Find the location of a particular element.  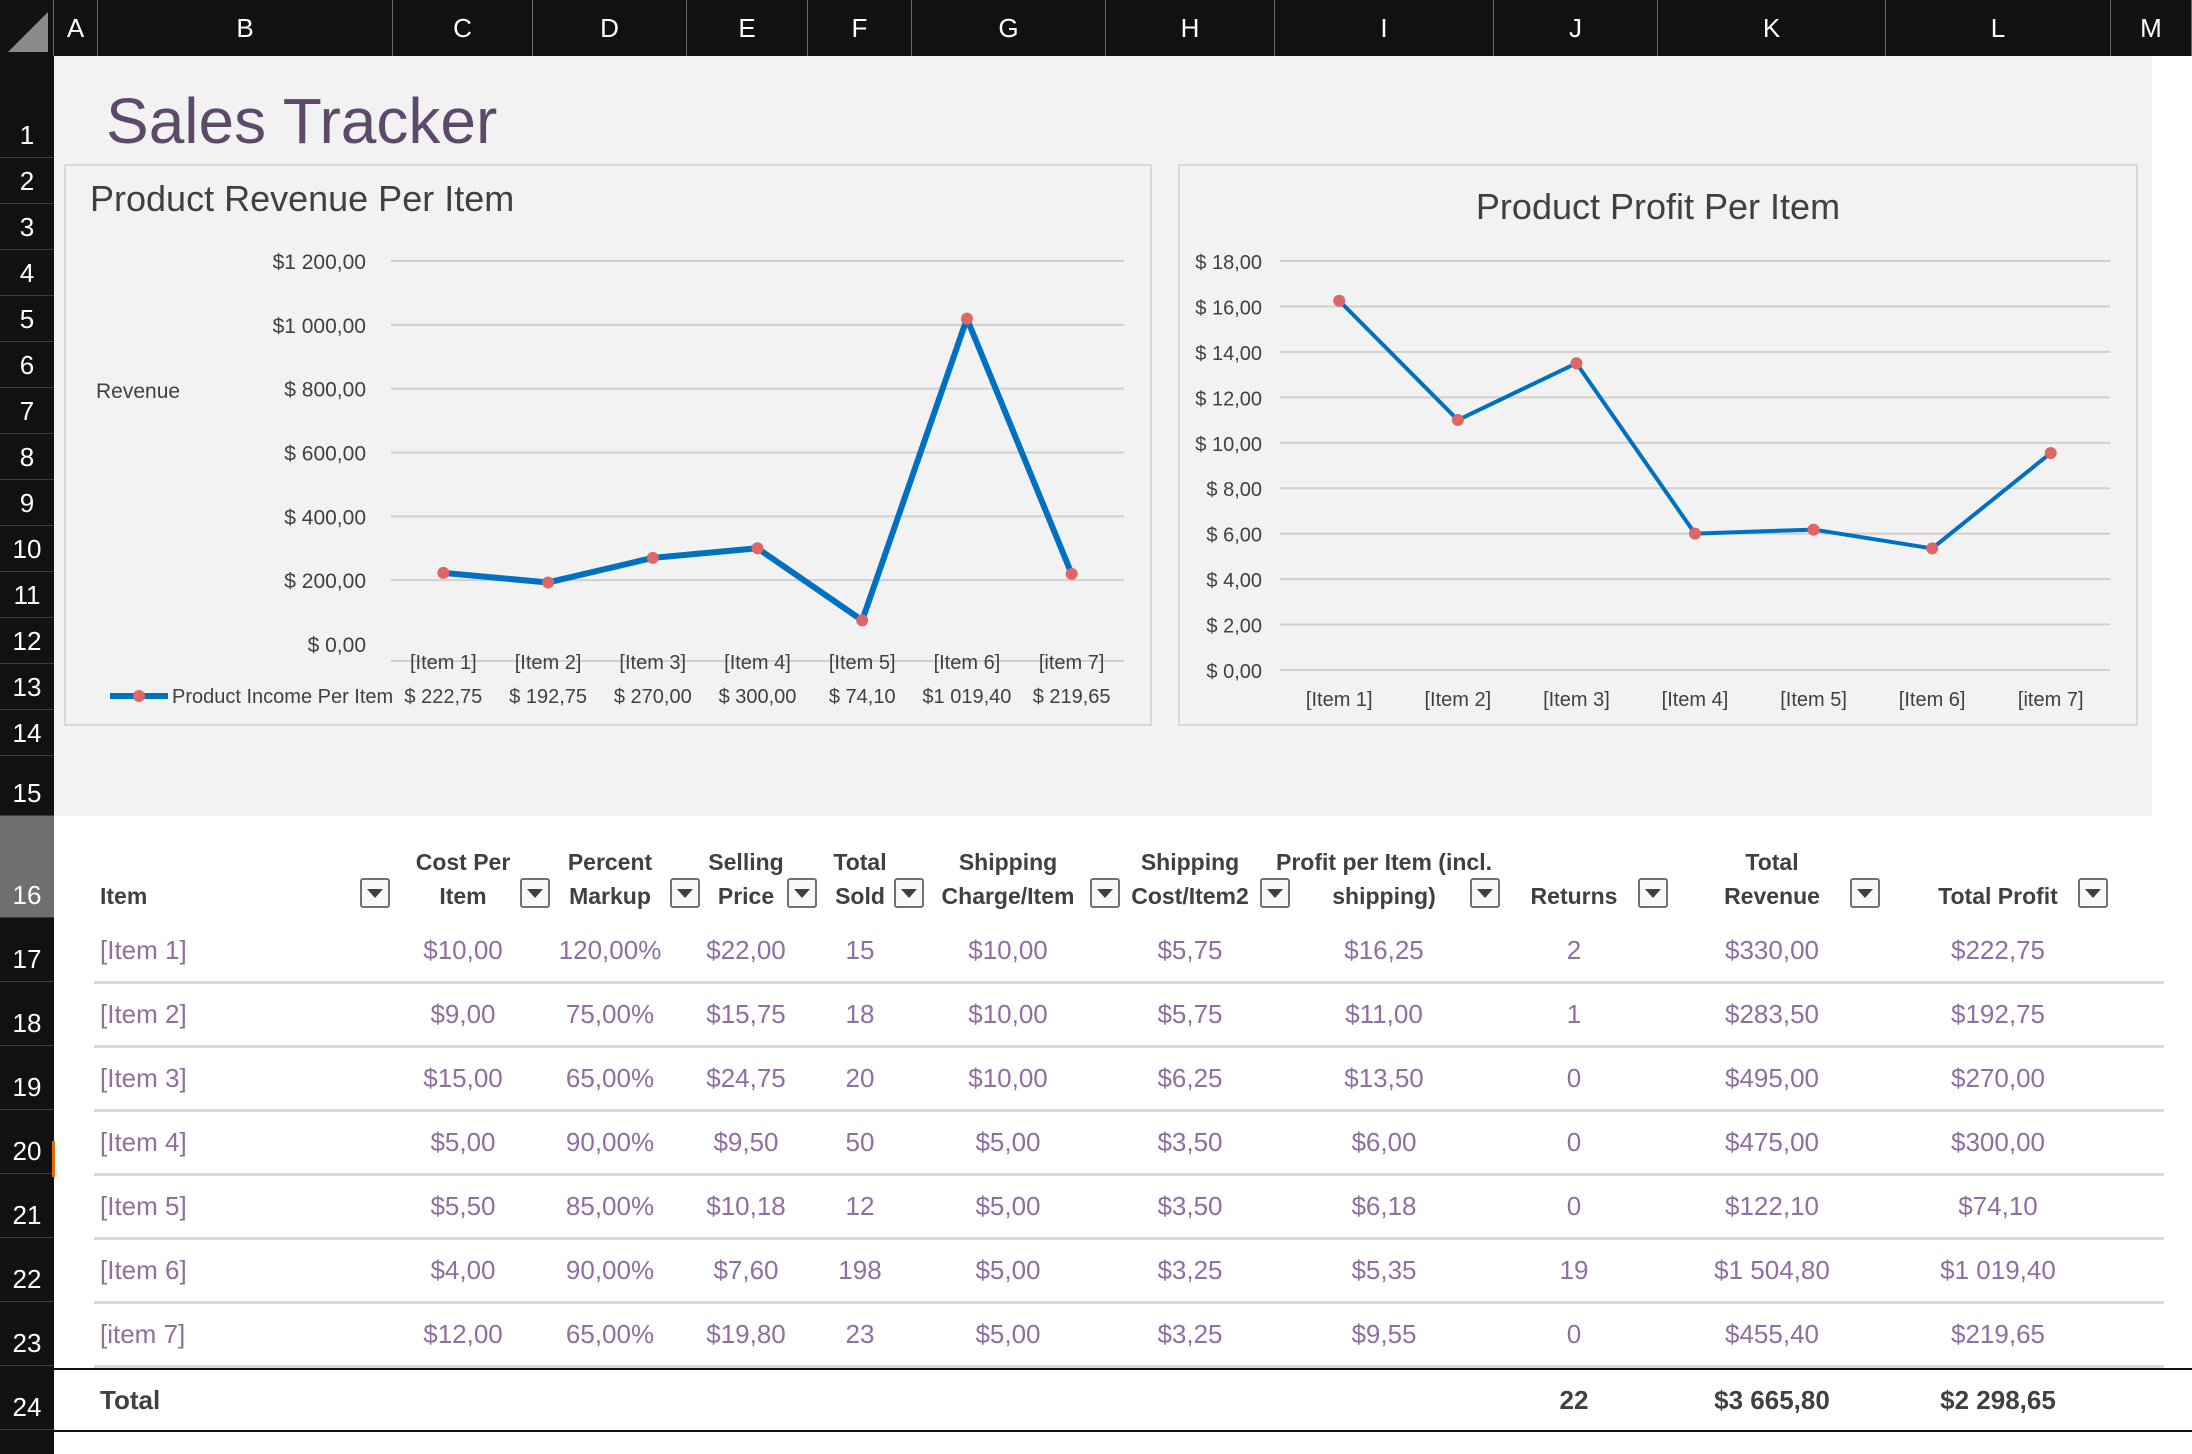

table-cell: $13,50 is located at coordinates (1384, 1078).